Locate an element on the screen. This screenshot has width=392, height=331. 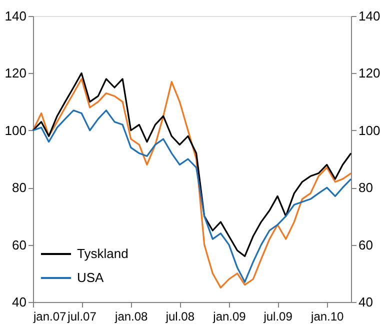
y2-tick-label: 40 is located at coordinates (365, 302).